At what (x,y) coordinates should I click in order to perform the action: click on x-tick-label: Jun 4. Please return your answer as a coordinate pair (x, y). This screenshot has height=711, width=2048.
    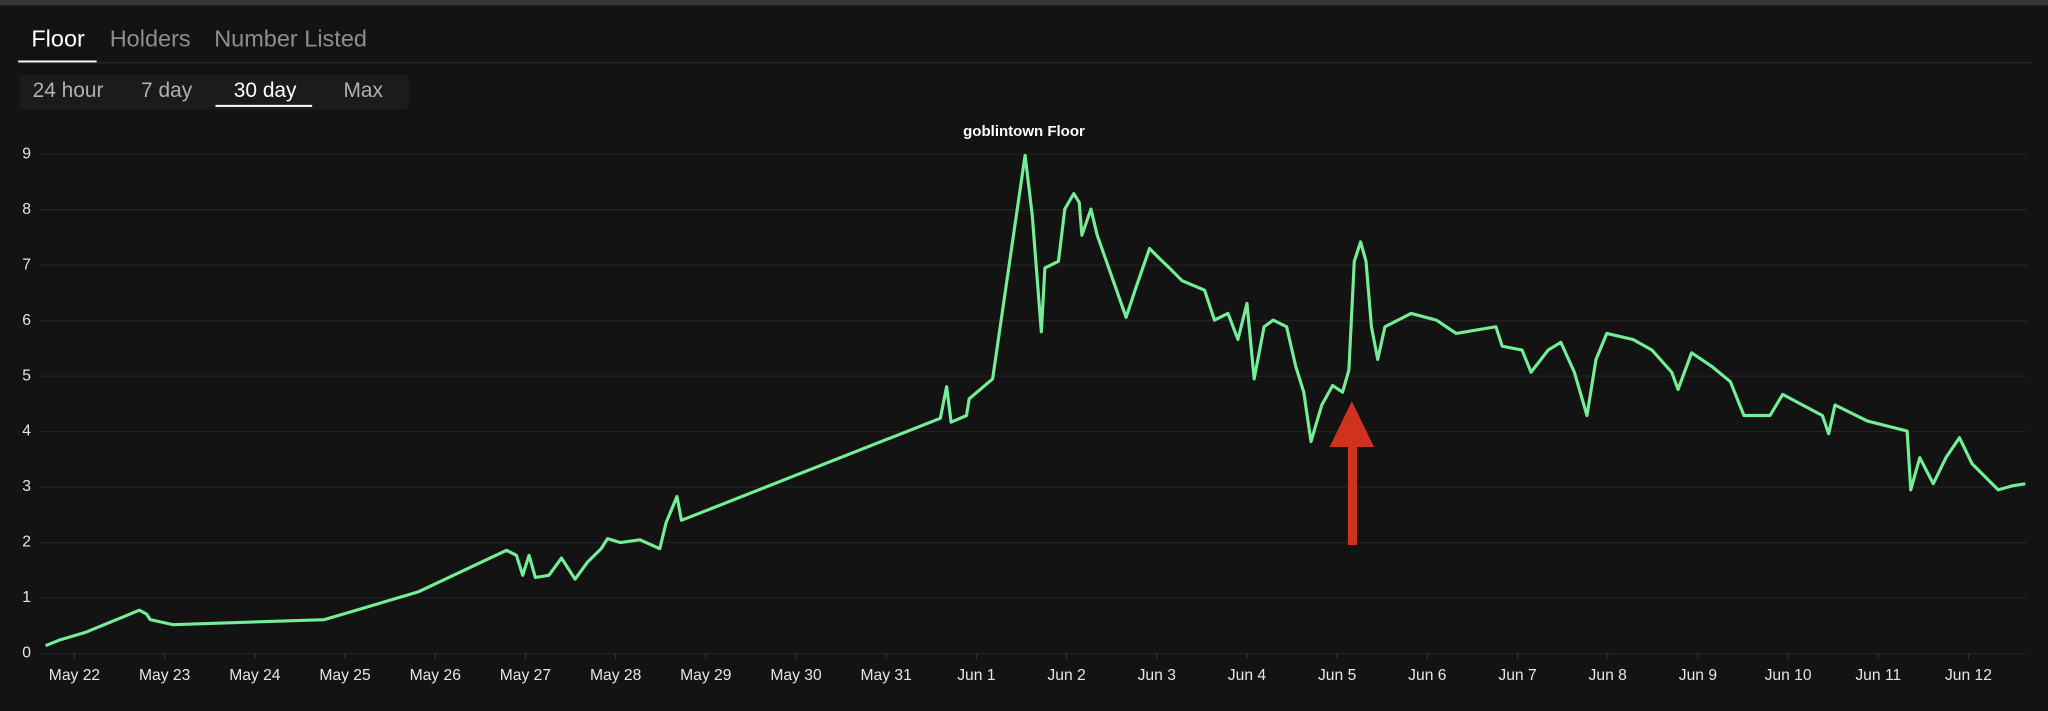
    Looking at the image, I should click on (1247, 675).